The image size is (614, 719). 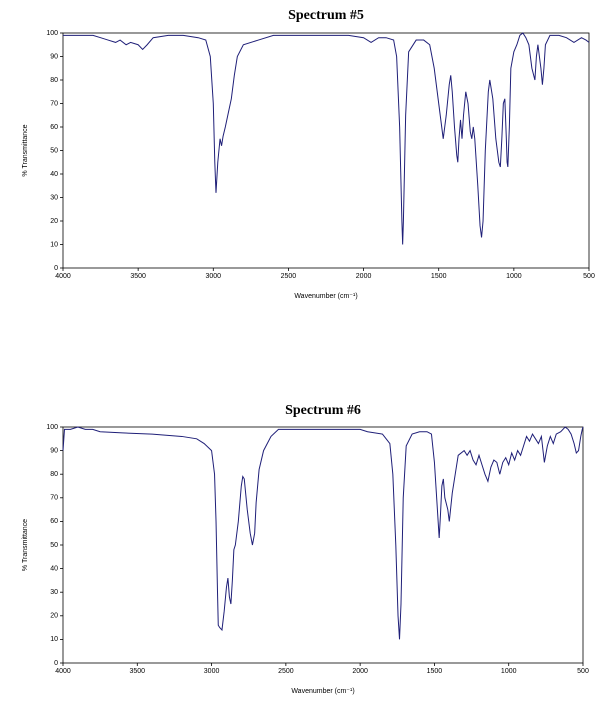 What do you see at coordinates (326, 15) in the screenshot?
I see `chart-title: Spectrum #5` at bounding box center [326, 15].